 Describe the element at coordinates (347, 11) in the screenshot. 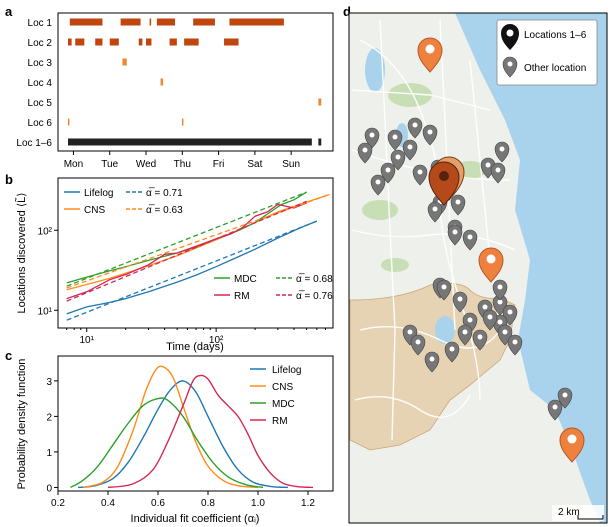

I see `panel-label-d: d` at that location.